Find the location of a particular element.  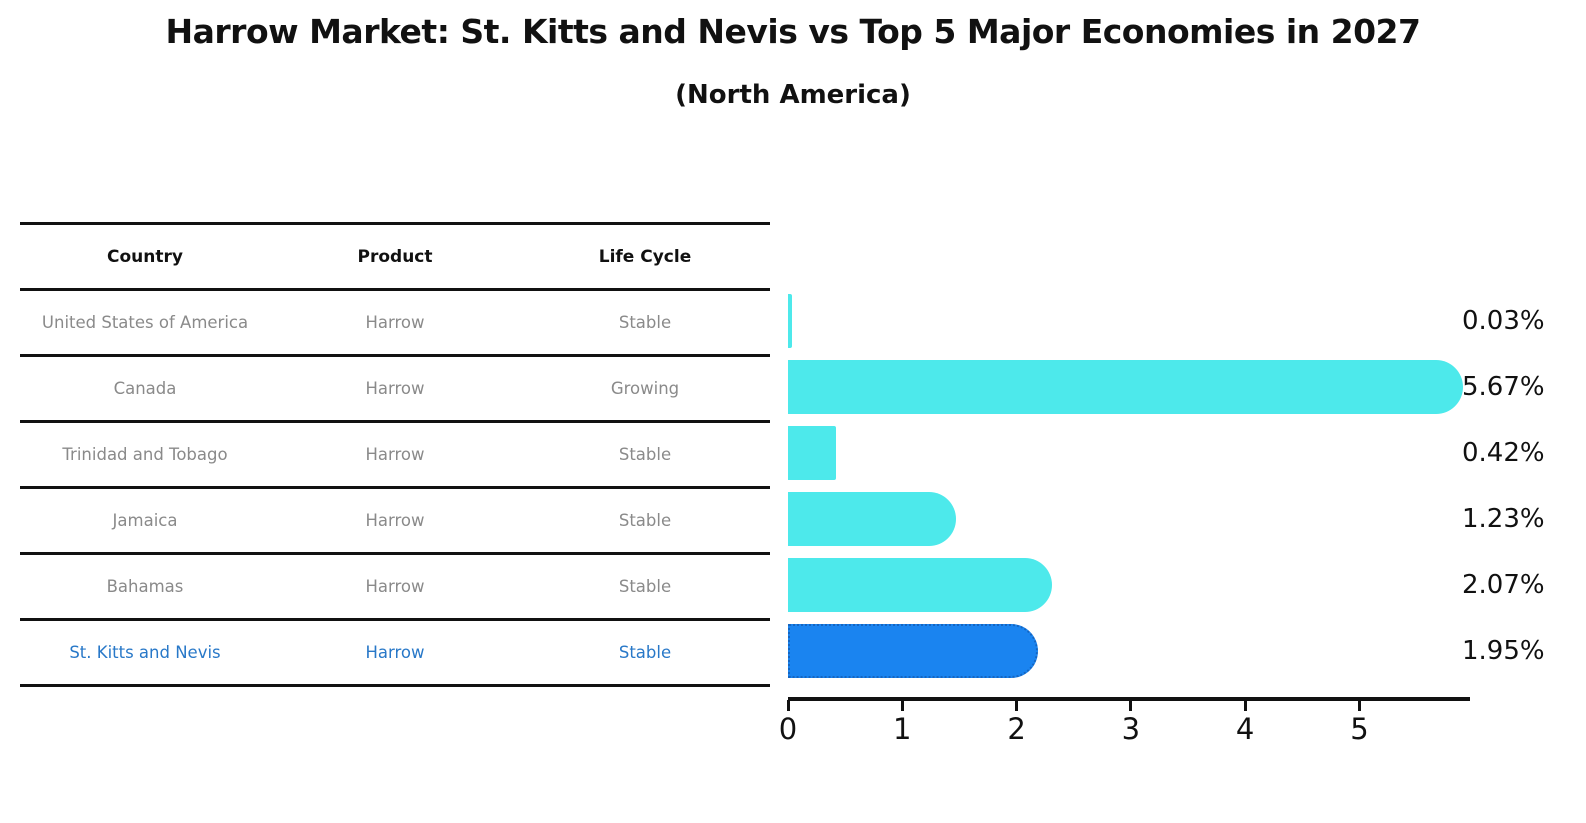

cell-country: United States of America is located at coordinates (145, 322).